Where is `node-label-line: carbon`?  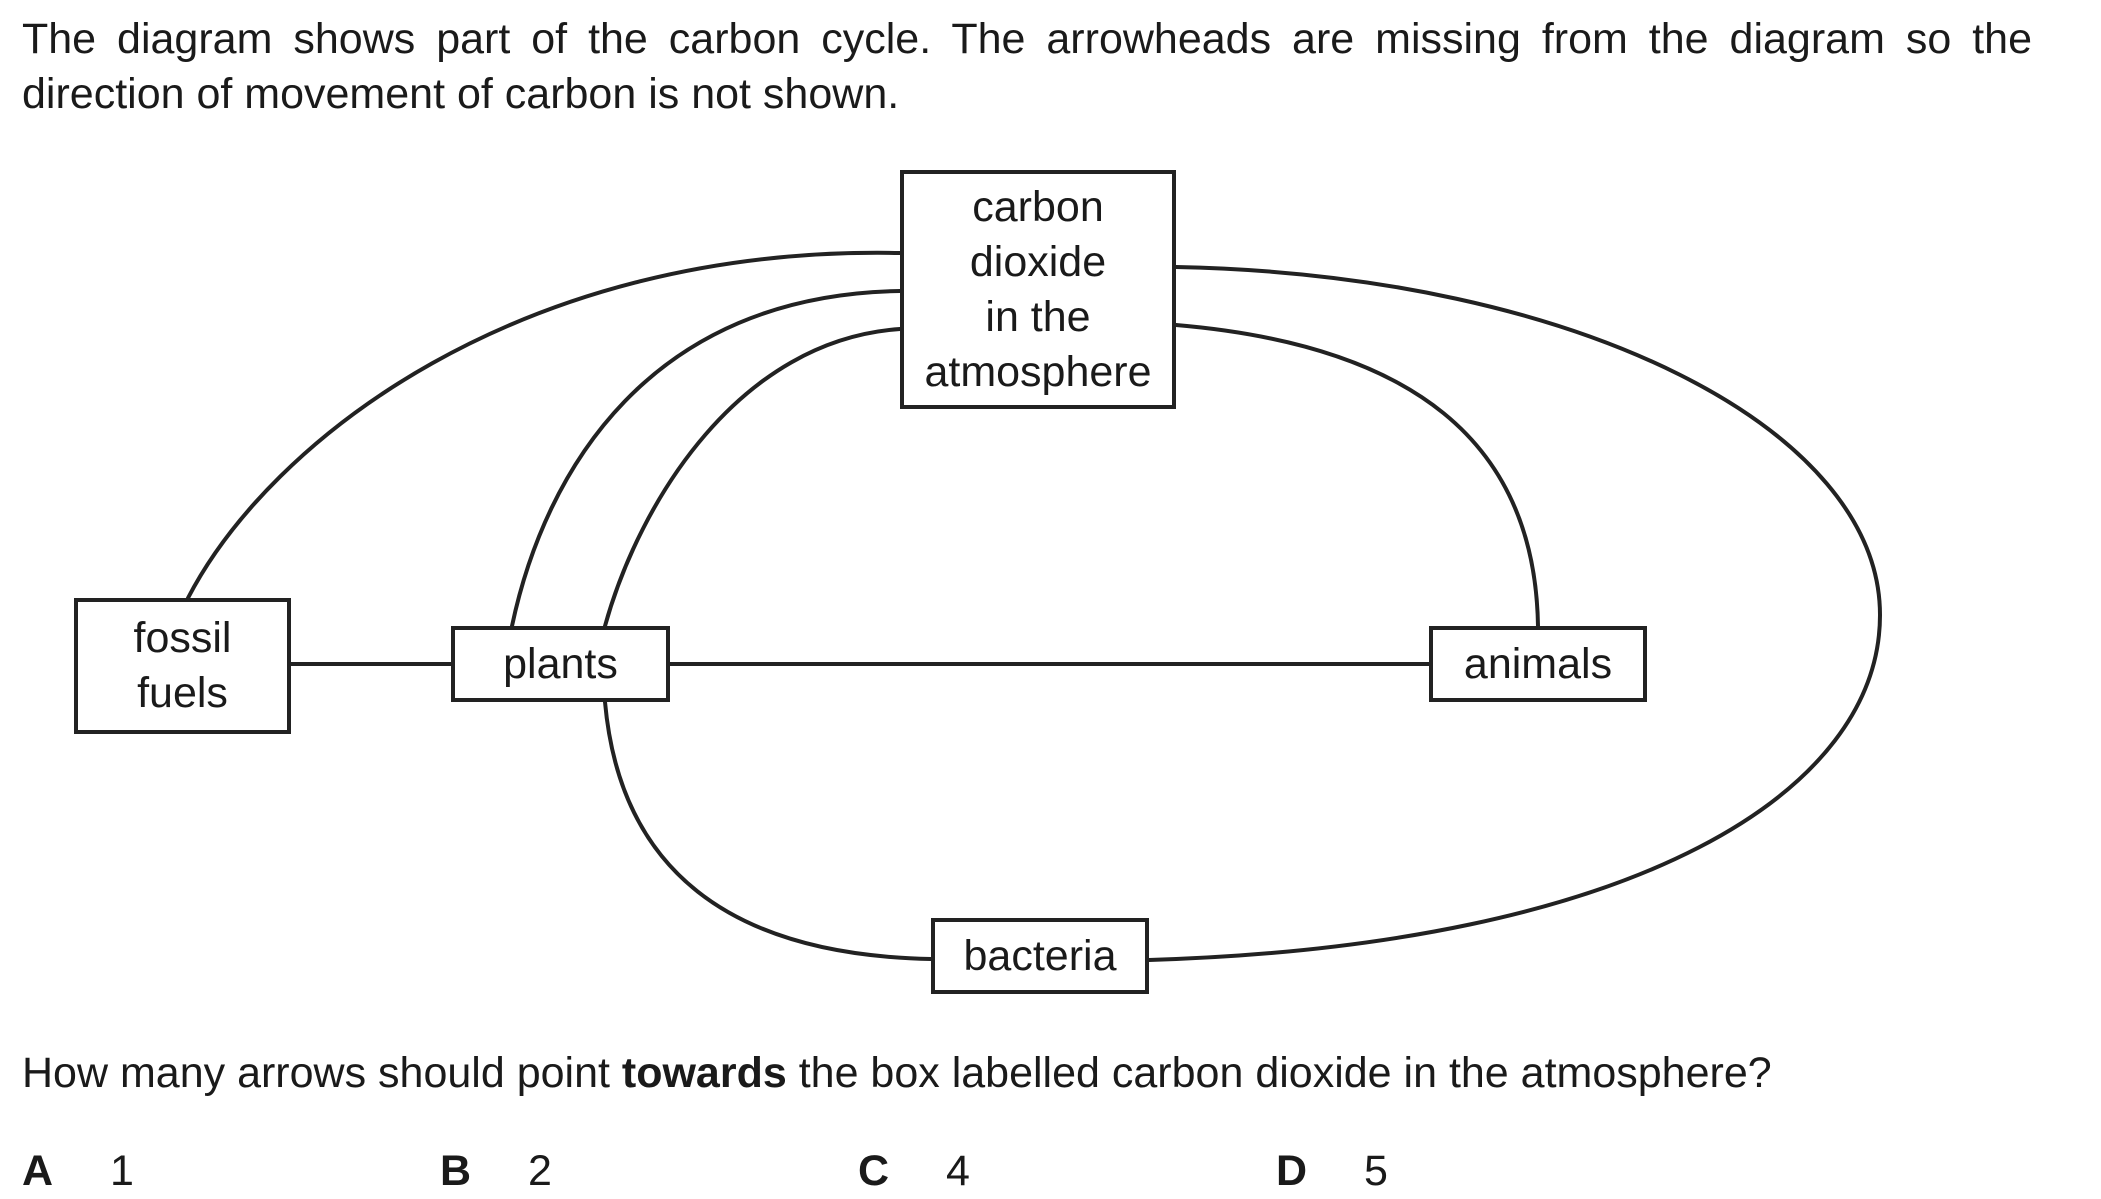 node-label-line: carbon is located at coordinates (1038, 206).